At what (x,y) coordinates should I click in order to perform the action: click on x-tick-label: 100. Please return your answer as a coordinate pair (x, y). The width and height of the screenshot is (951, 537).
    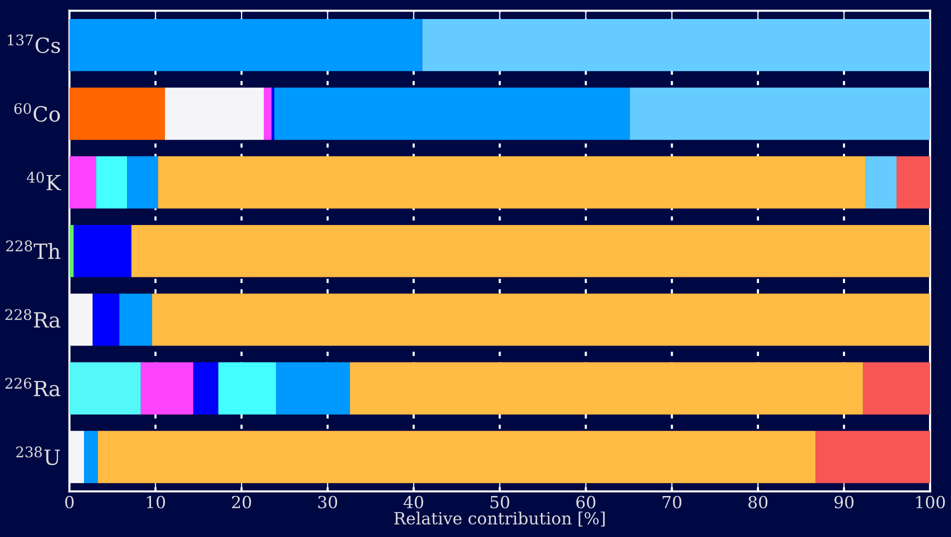
    Looking at the image, I should click on (930, 502).